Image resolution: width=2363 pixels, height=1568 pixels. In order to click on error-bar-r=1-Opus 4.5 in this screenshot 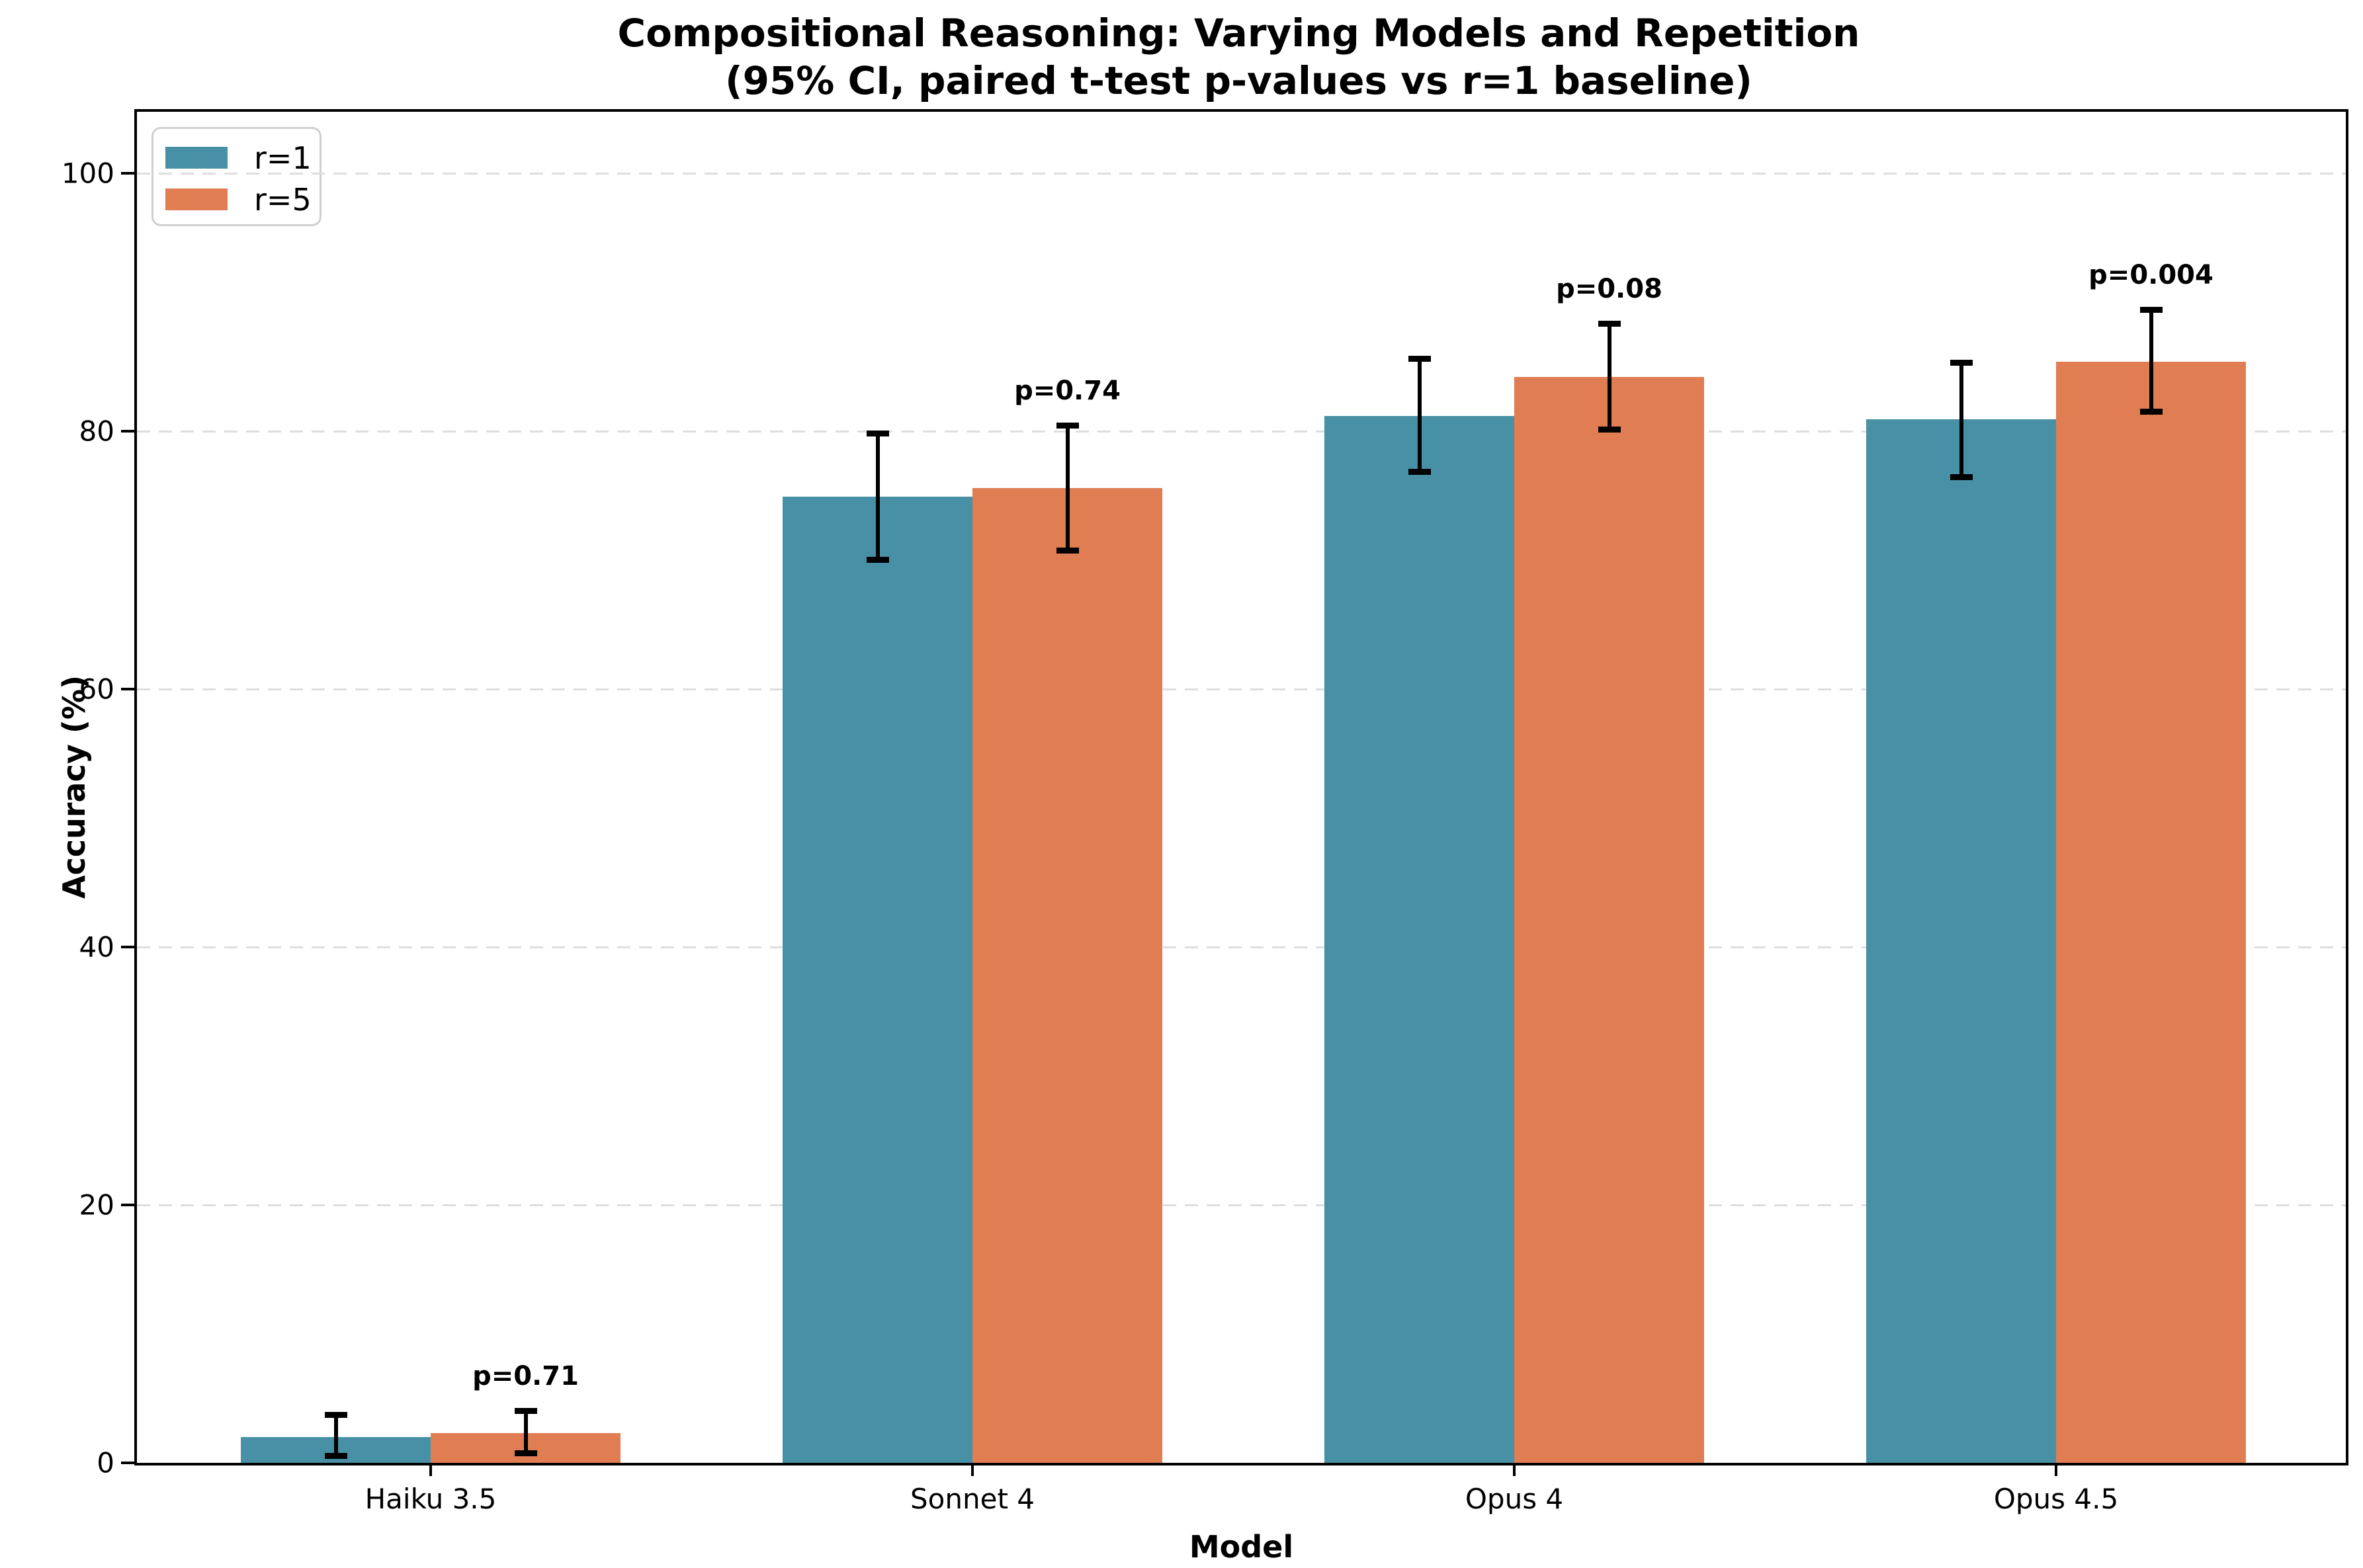, I will do `click(1961, 420)`.